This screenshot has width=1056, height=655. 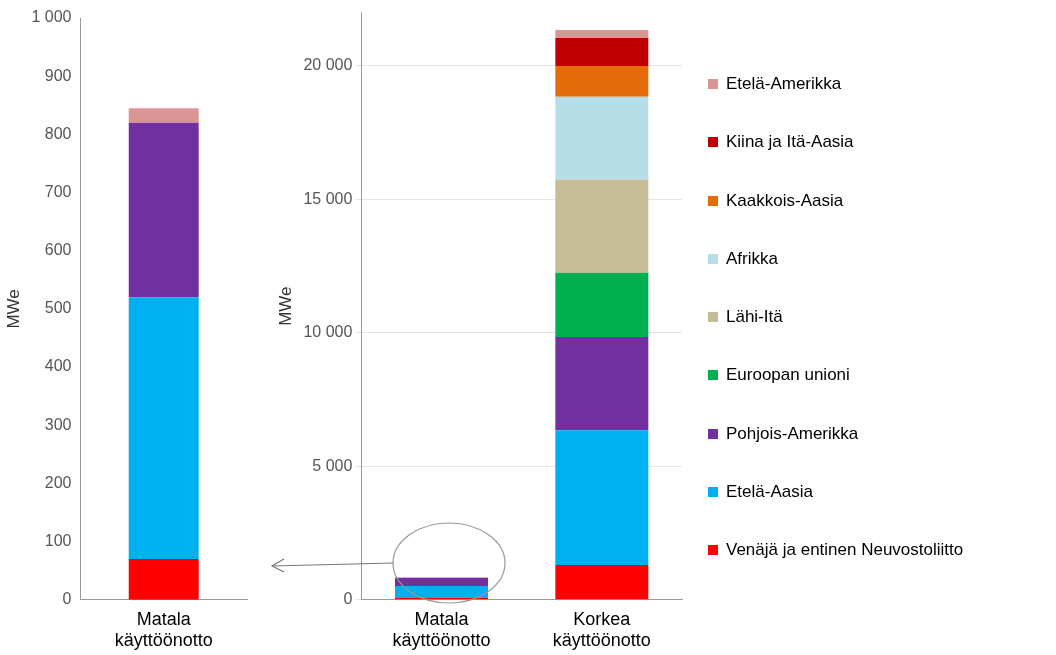 I want to click on y-tick-label: 200, so click(x=58, y=482).